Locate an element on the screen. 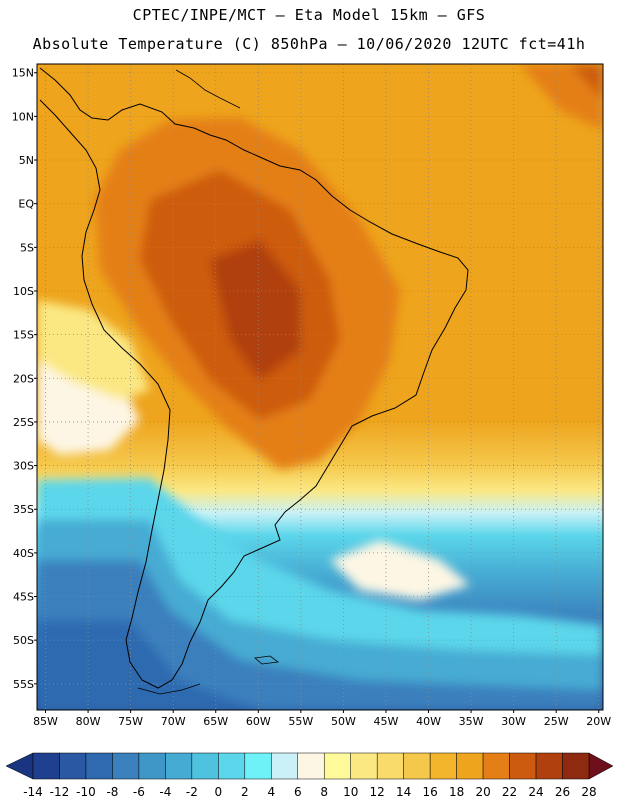  colorbar-label: 22 is located at coordinates (509, 792).